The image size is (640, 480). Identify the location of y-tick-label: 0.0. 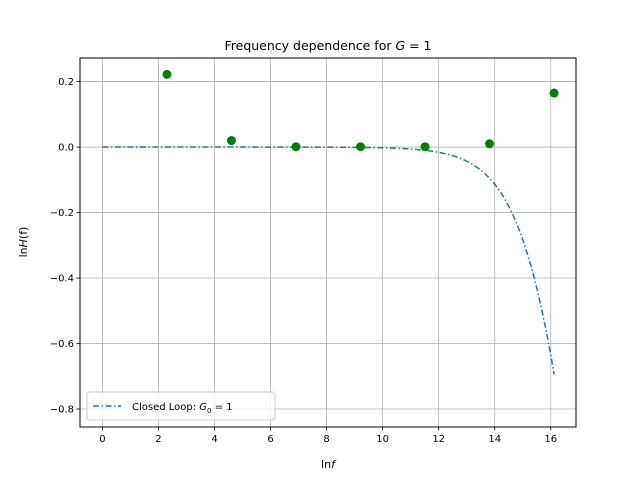
(66, 148).